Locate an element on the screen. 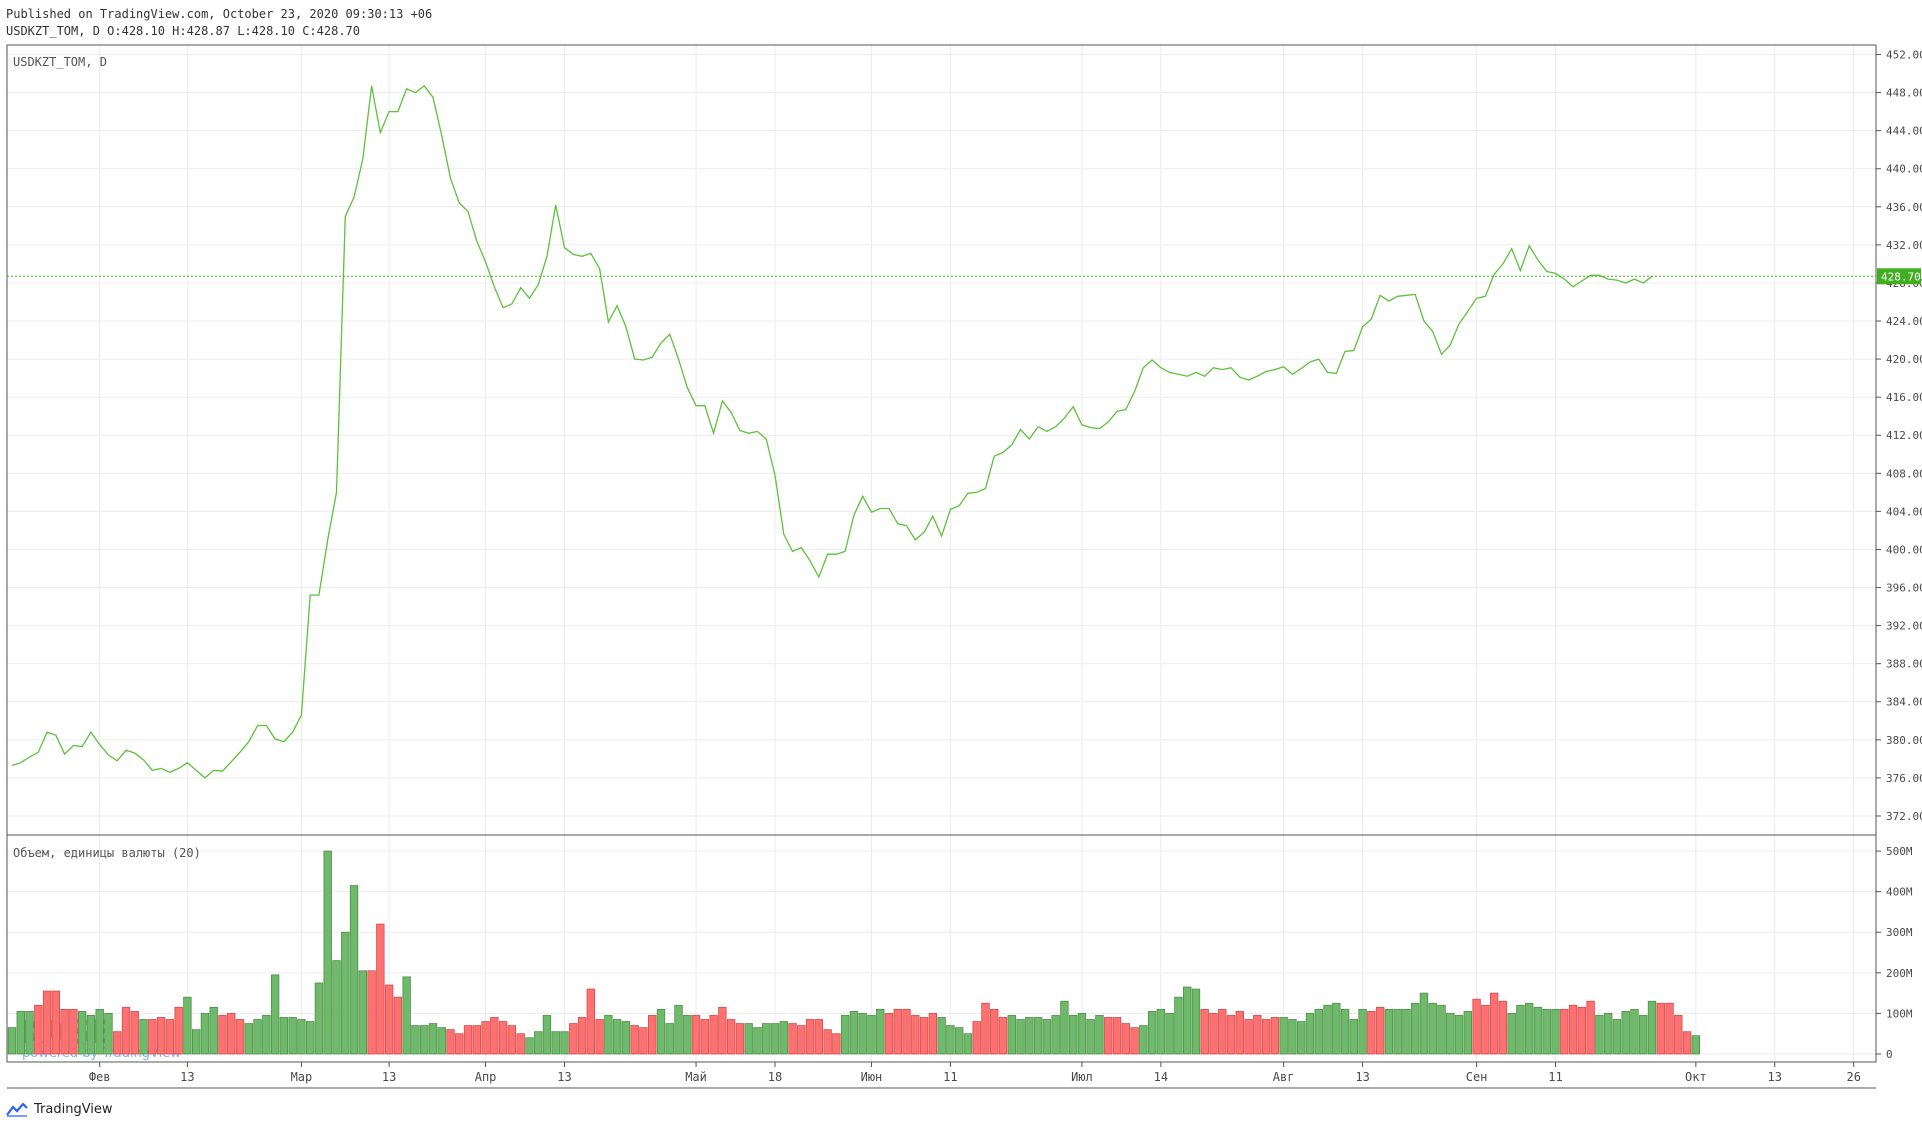 This screenshot has width=1922, height=1127. x-tick-label: Апр is located at coordinates (486, 1077).